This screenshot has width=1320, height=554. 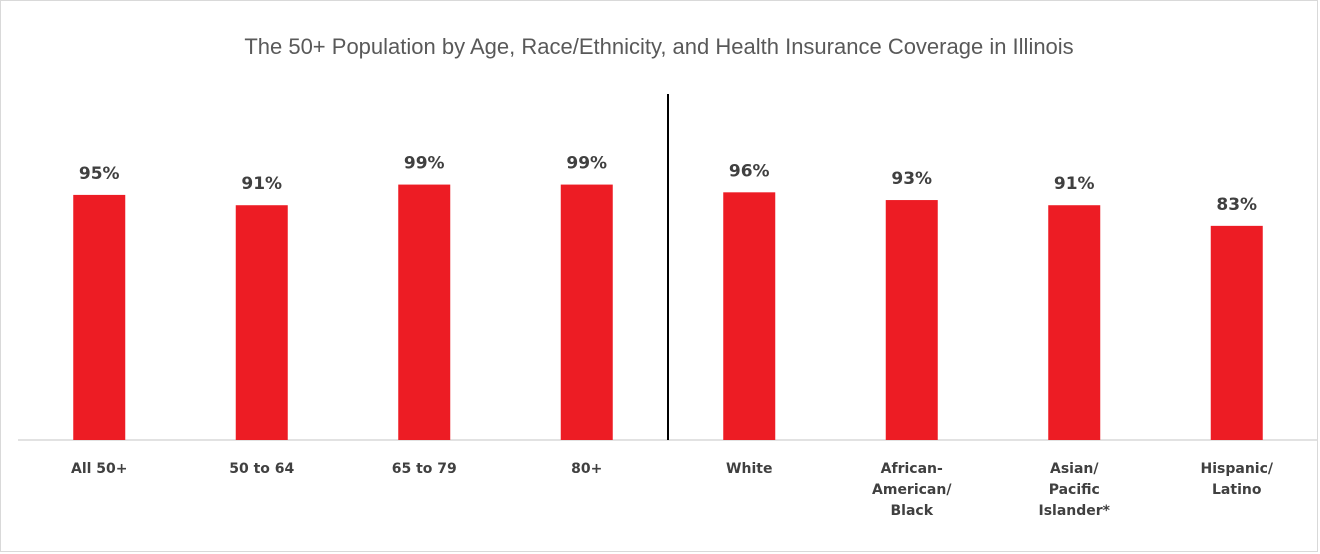 What do you see at coordinates (911, 511) in the screenshot?
I see `category-tick-label: Black` at bounding box center [911, 511].